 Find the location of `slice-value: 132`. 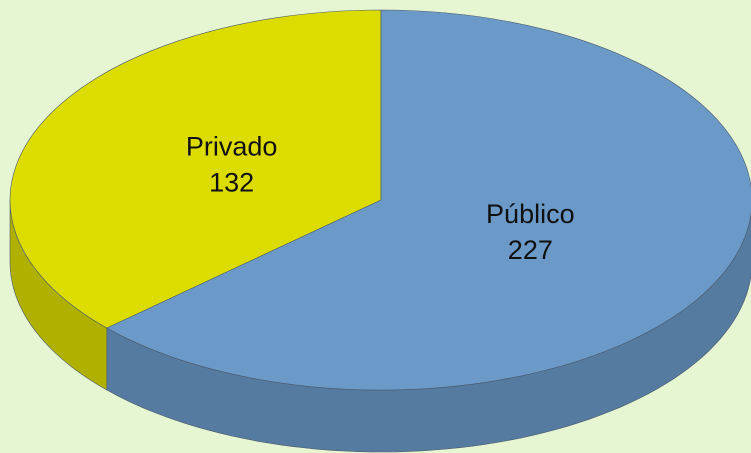

slice-value: 132 is located at coordinates (231, 182).